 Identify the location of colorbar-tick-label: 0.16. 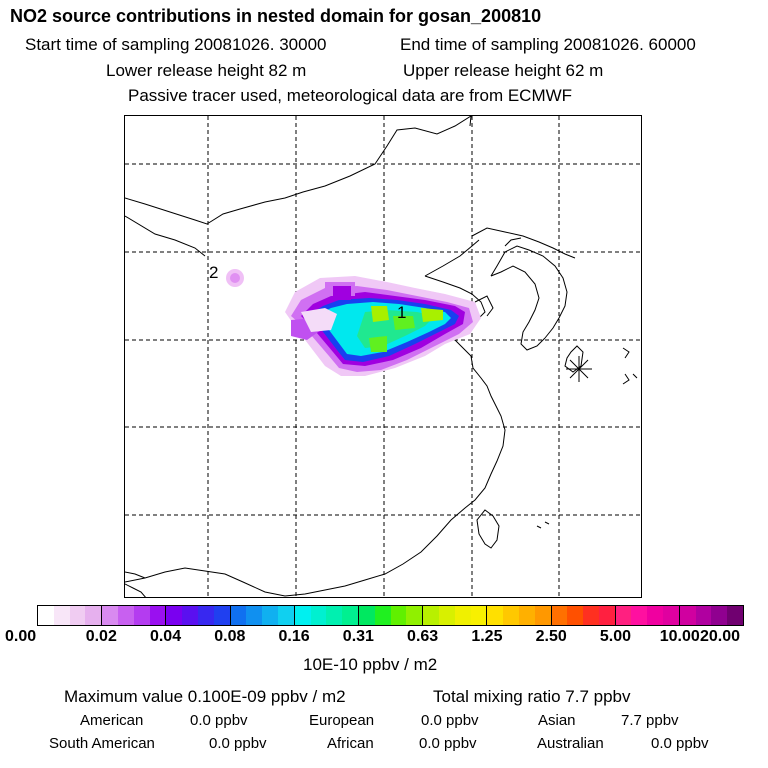
(294, 636).